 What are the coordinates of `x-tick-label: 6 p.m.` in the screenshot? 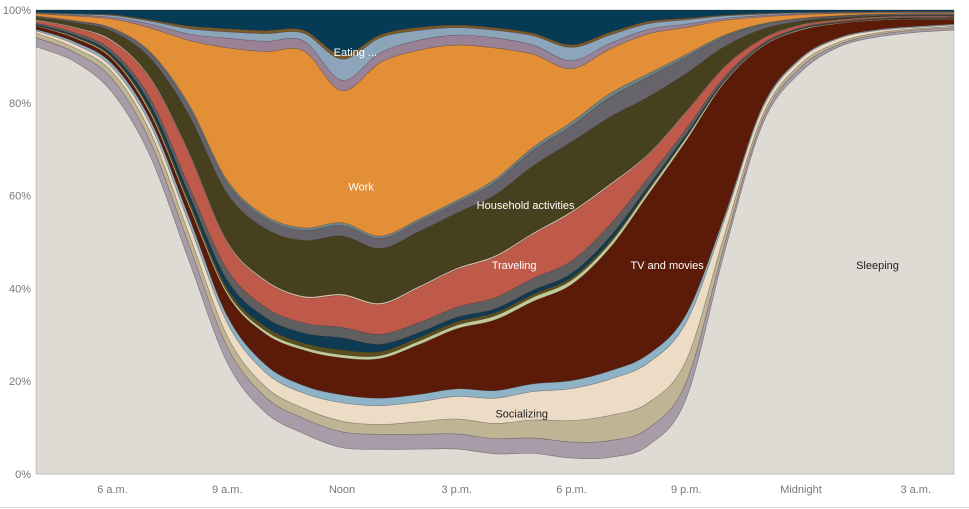 It's located at (571, 490).